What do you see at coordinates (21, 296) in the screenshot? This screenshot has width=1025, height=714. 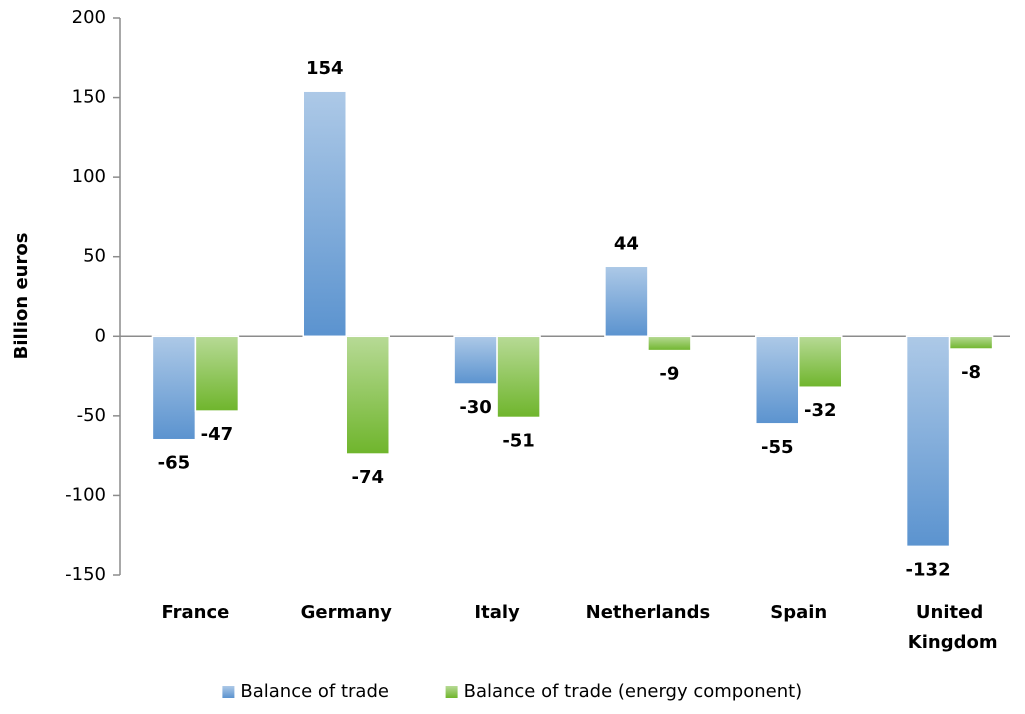 I see `y-axis-label: Billion euros` at bounding box center [21, 296].